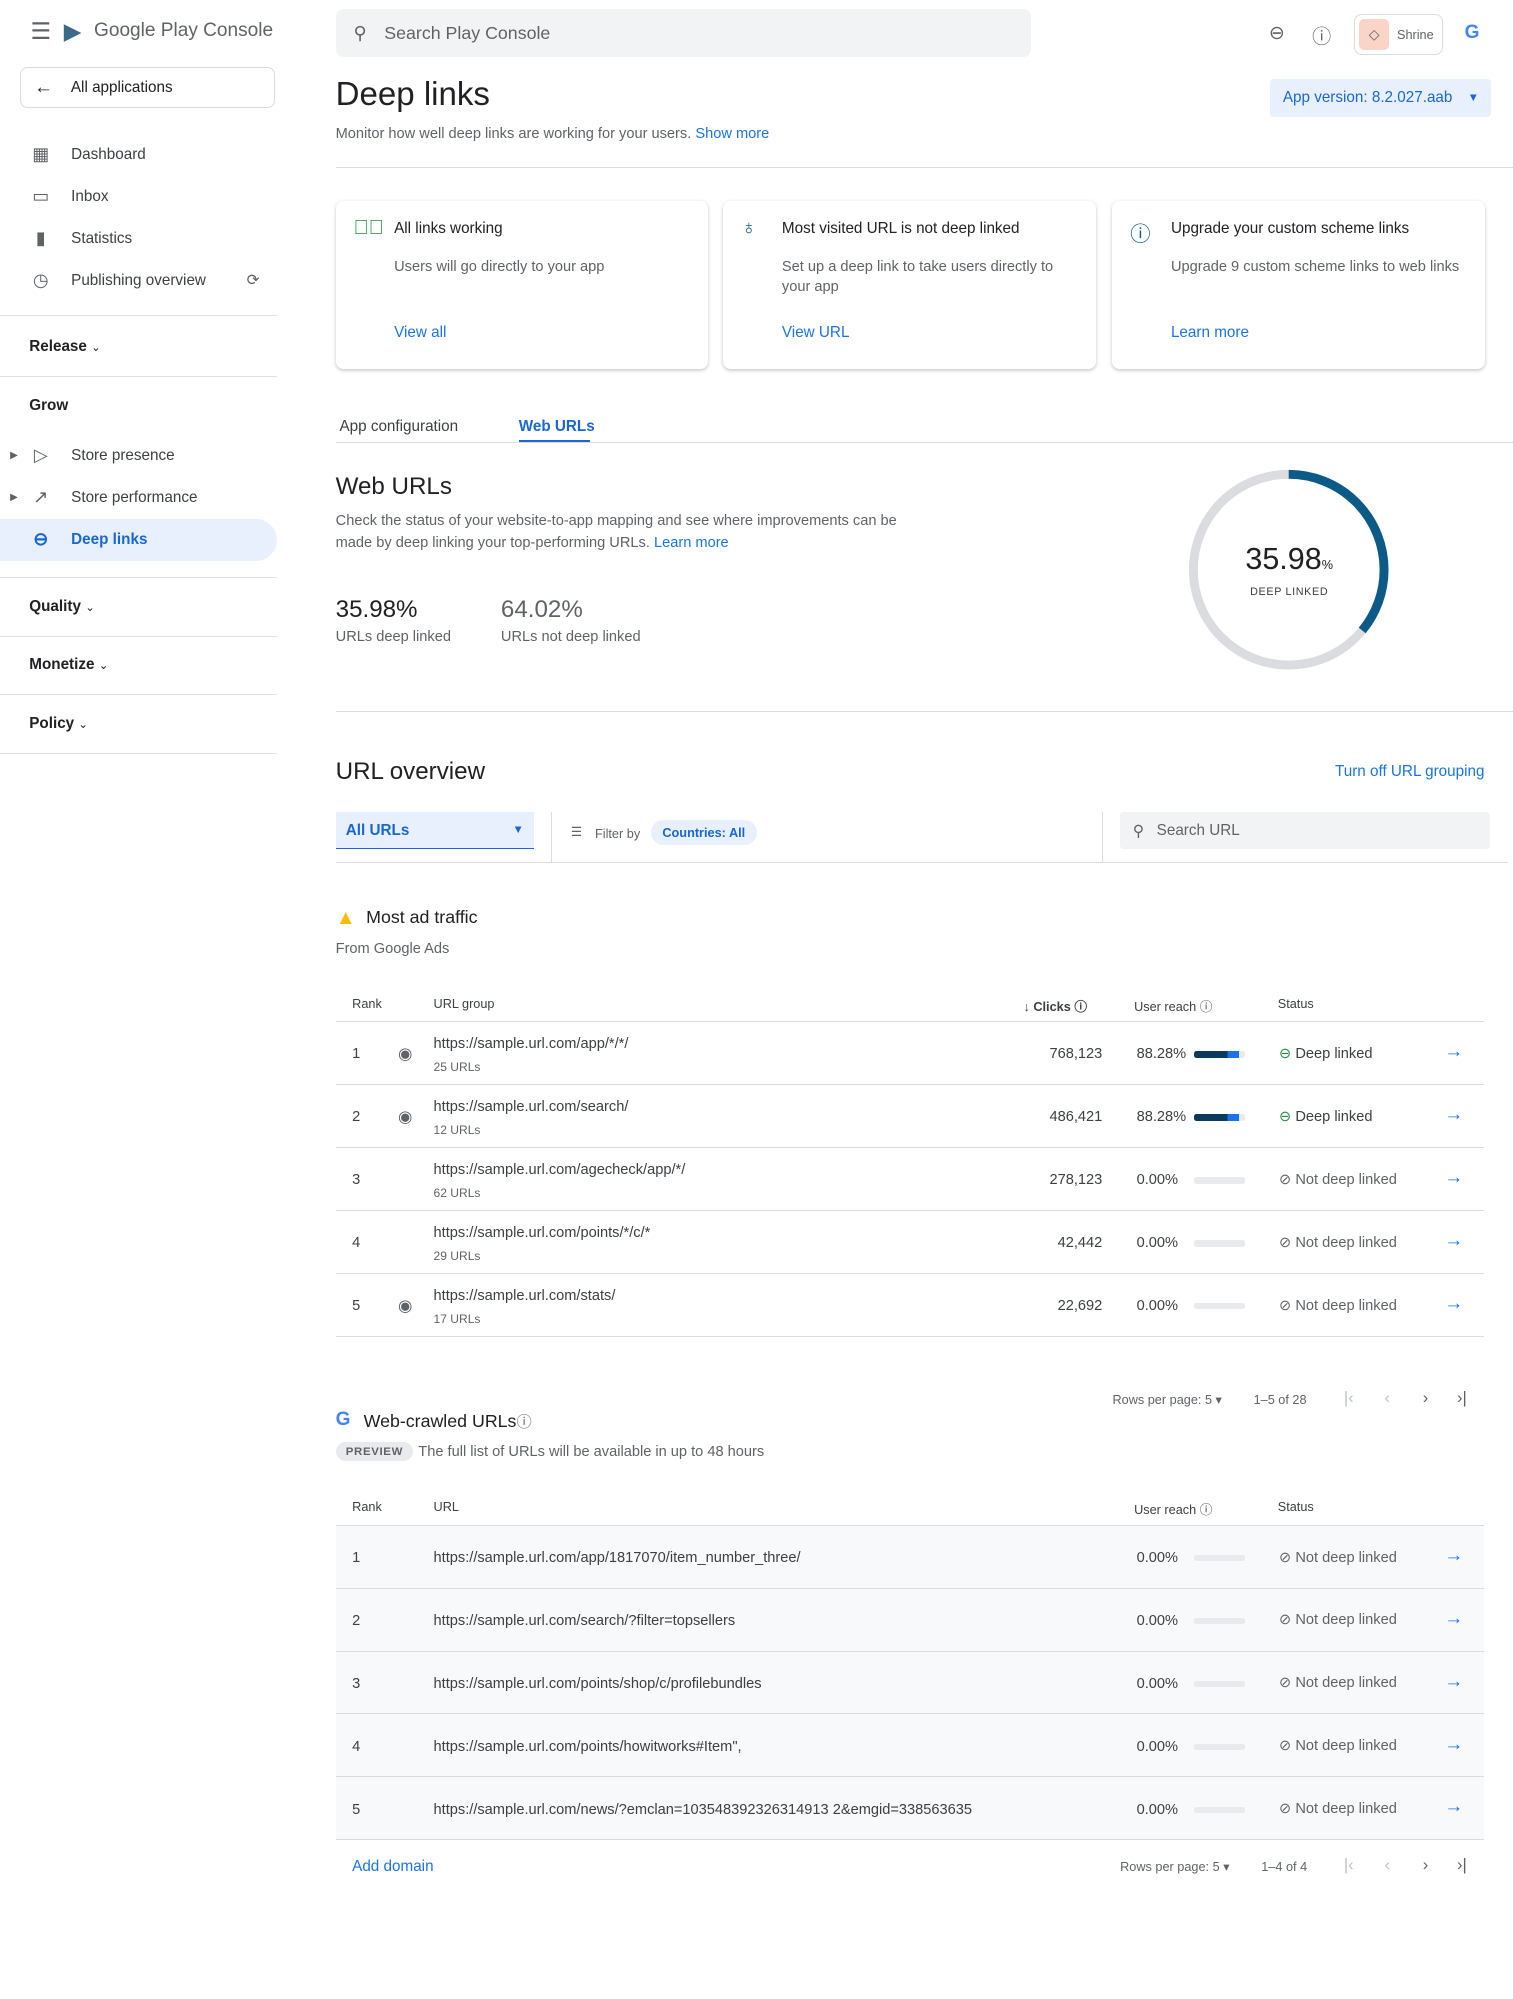 The width and height of the screenshot is (1513, 1999). What do you see at coordinates (1305, 831) in the screenshot?
I see `search-url-input: ⚲ Search URL` at bounding box center [1305, 831].